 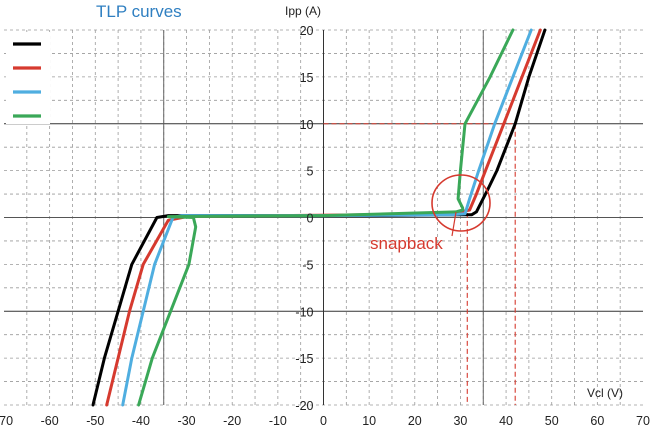 What do you see at coordinates (597, 421) in the screenshot?
I see `x-tick-label: 60` at bounding box center [597, 421].